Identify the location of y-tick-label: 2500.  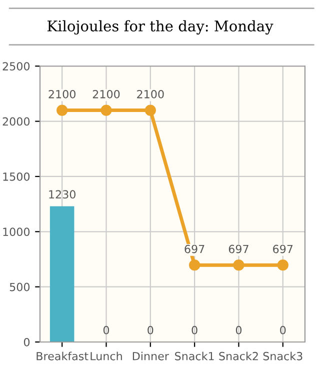
(16, 66).